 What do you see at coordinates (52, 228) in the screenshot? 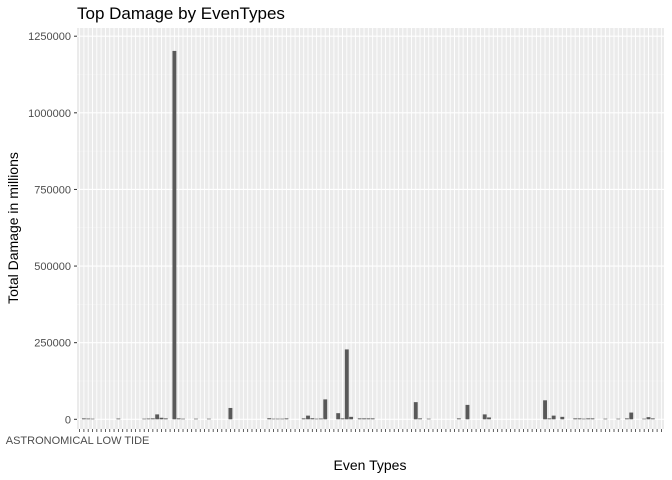
I see `y-axis: 0 250000 500000 750000 1000000 1250000` at bounding box center [52, 228].